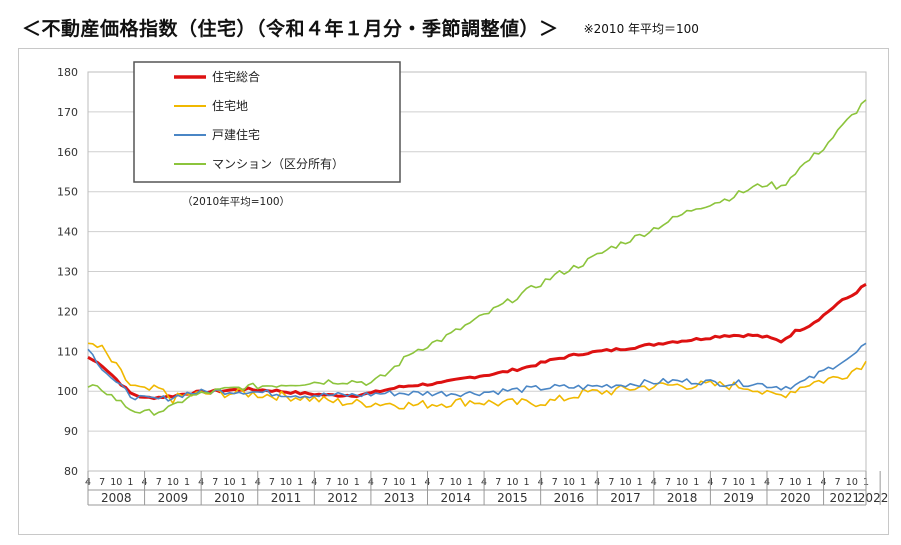  I want to click on y-tick-label: 180, so click(67, 72).